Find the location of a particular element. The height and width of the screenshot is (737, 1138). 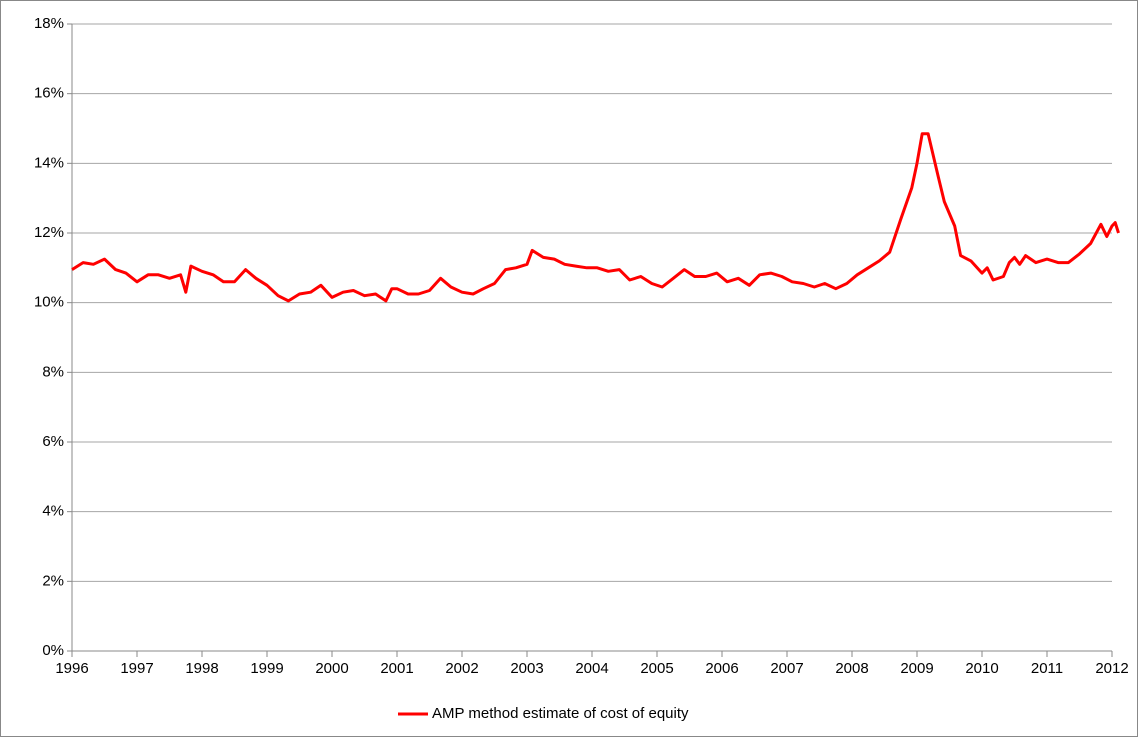

x-tick-label: 2002 is located at coordinates (461, 668).